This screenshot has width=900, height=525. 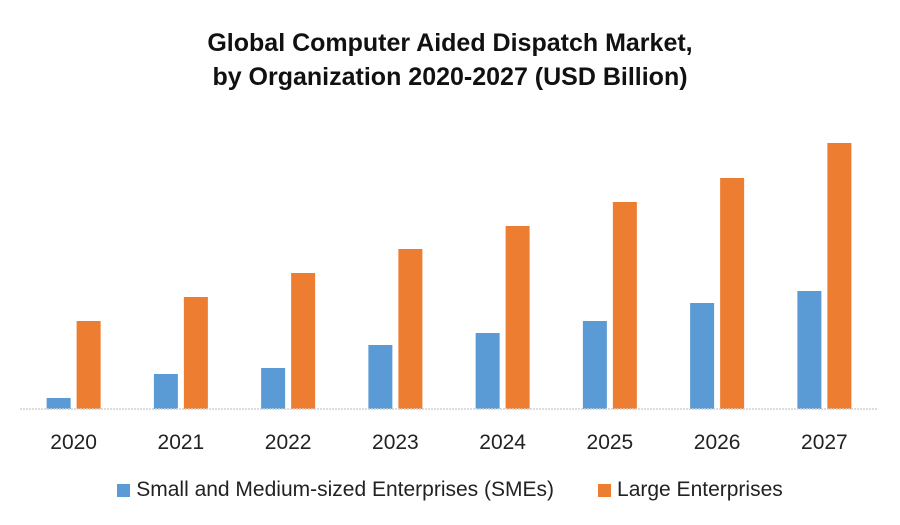 What do you see at coordinates (610, 442) in the screenshot?
I see `x-tick-label-2025: 2025` at bounding box center [610, 442].